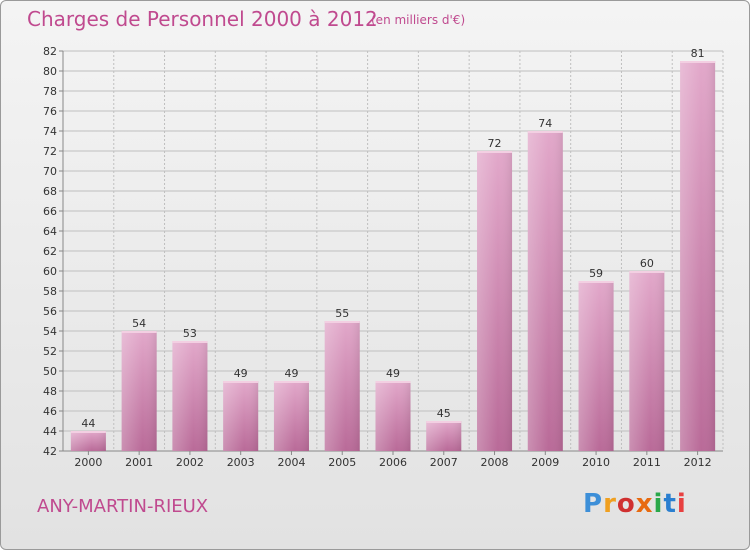 Image resolution: width=750 pixels, height=550 pixels. What do you see at coordinates (50, 71) in the screenshot?
I see `y-tick-label: 80` at bounding box center [50, 71].